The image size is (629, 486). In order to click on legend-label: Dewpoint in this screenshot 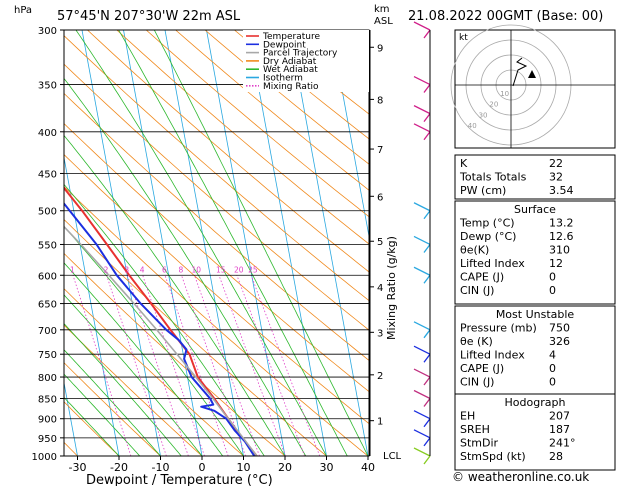, I will do `click(284, 45)`.